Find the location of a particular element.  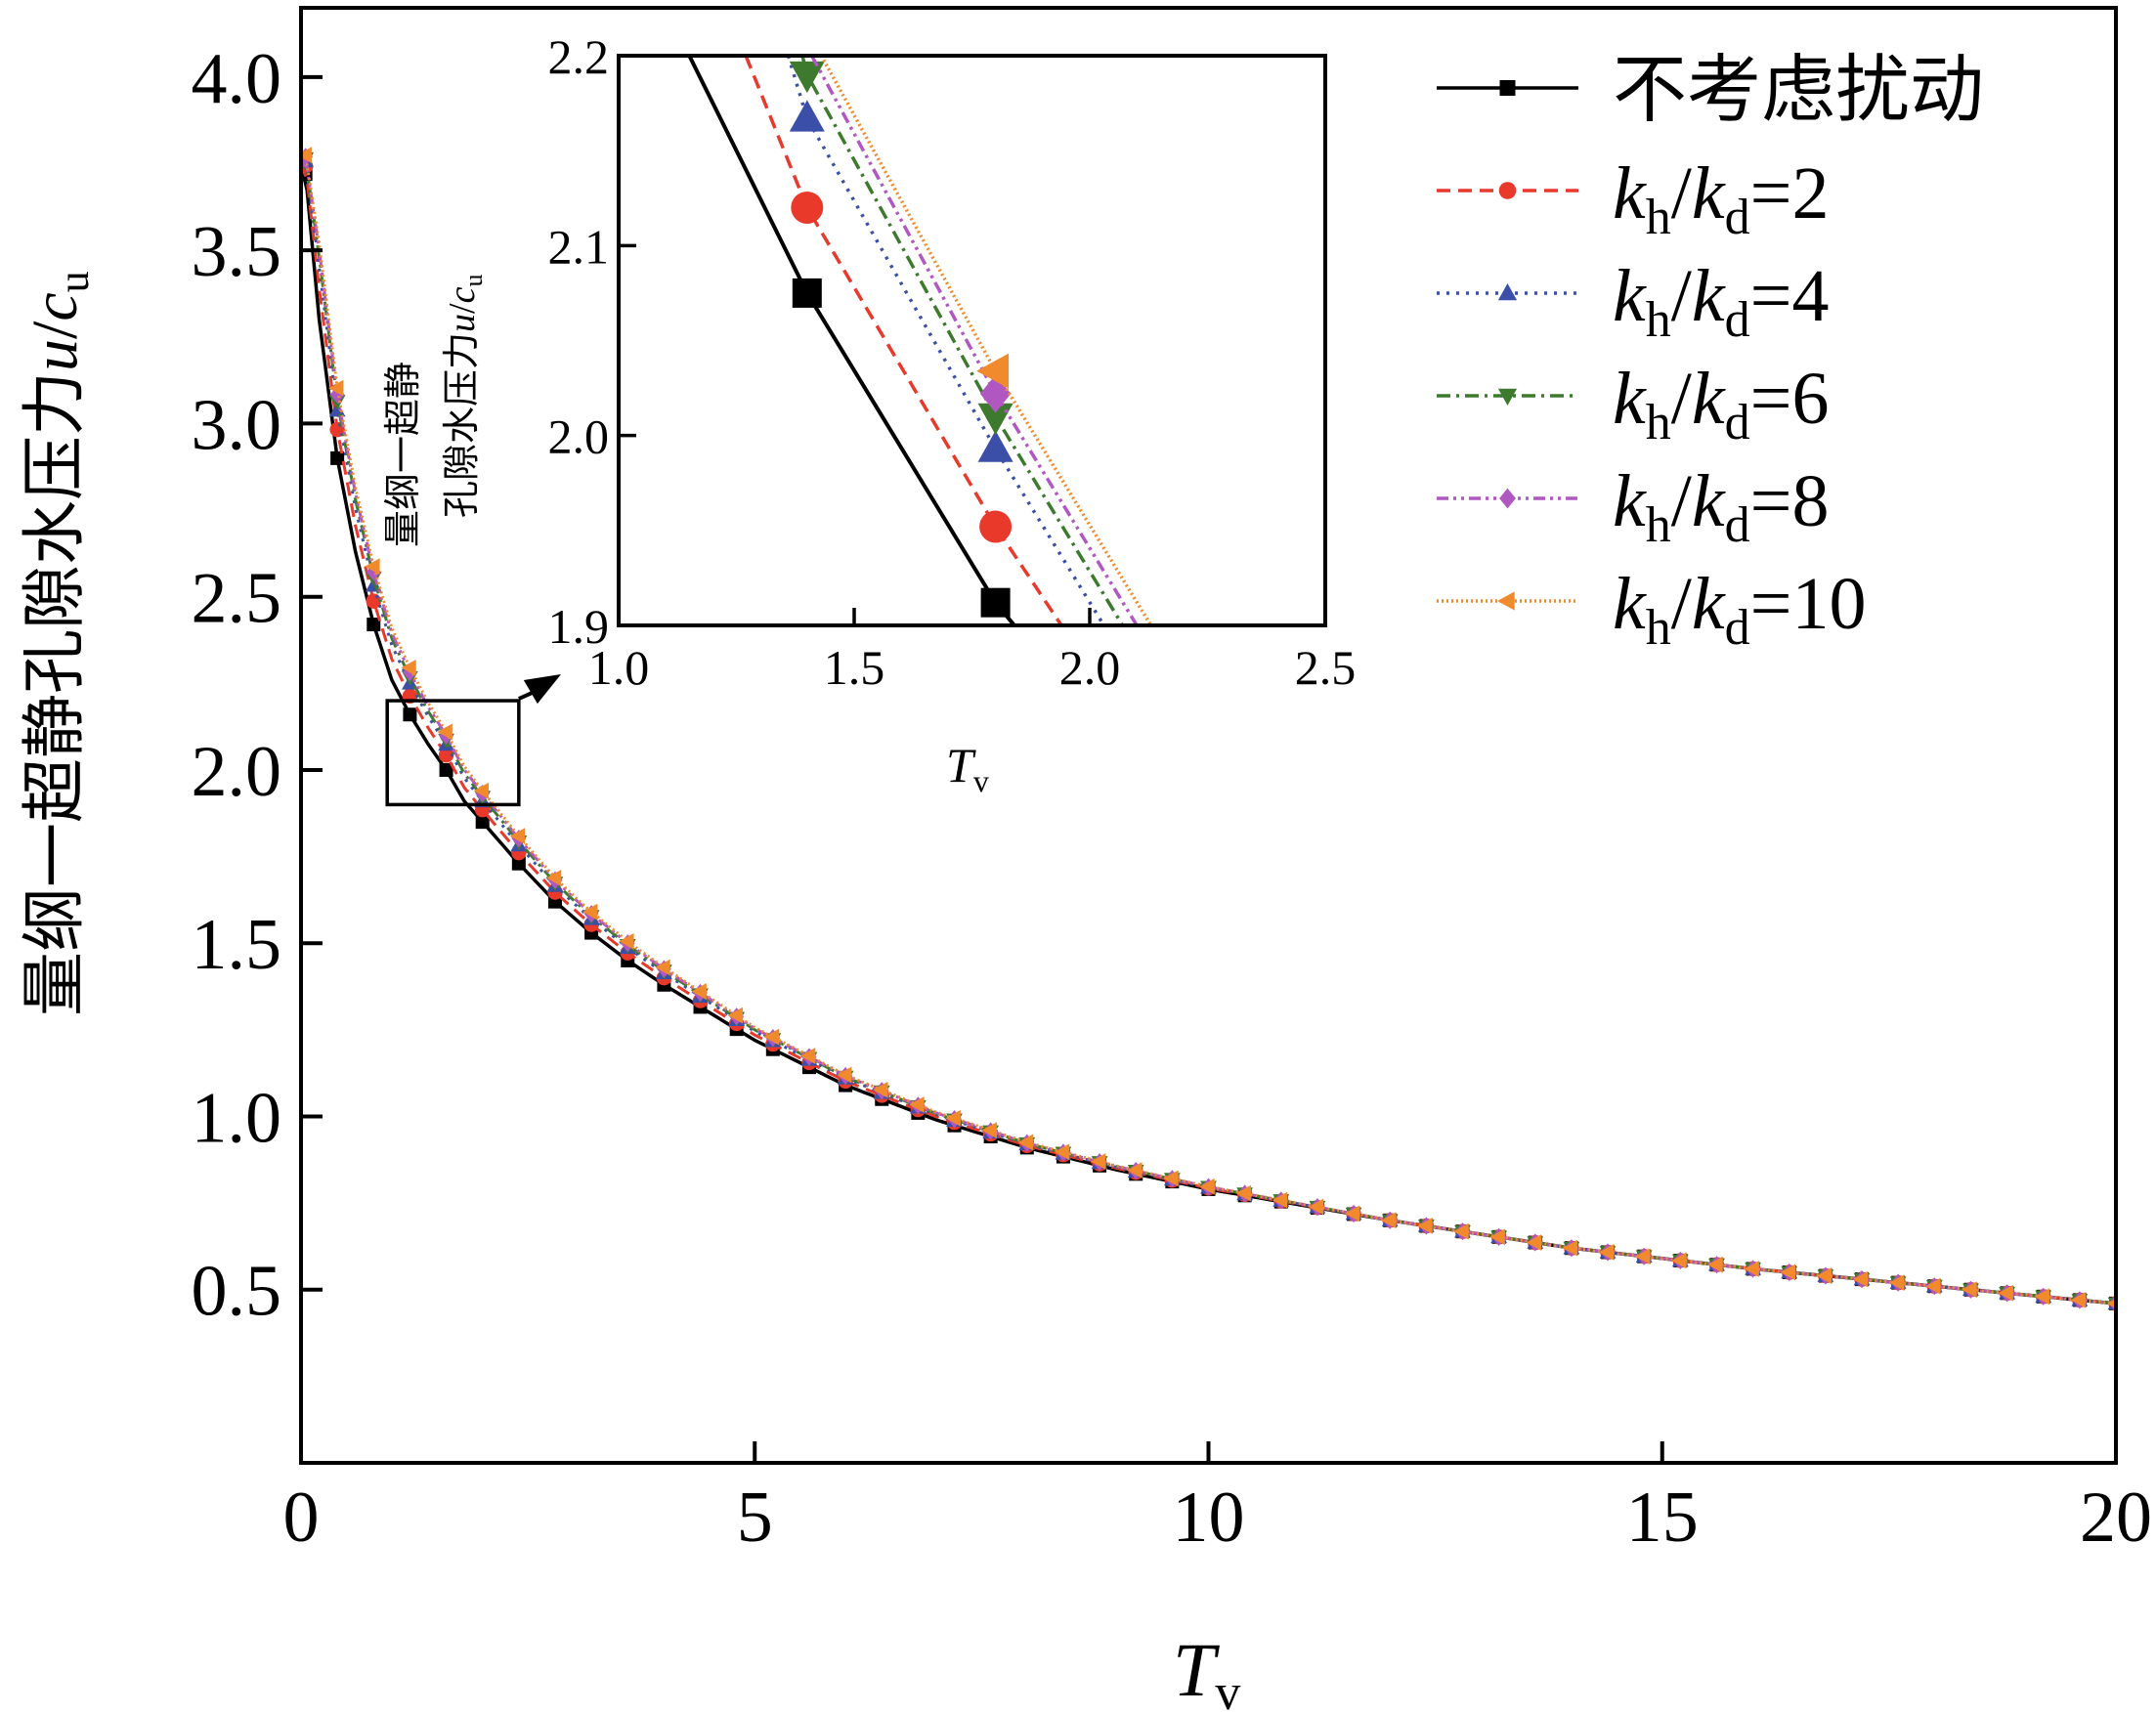

inset-x-tick-label-2: 2.0 is located at coordinates (1090, 667).